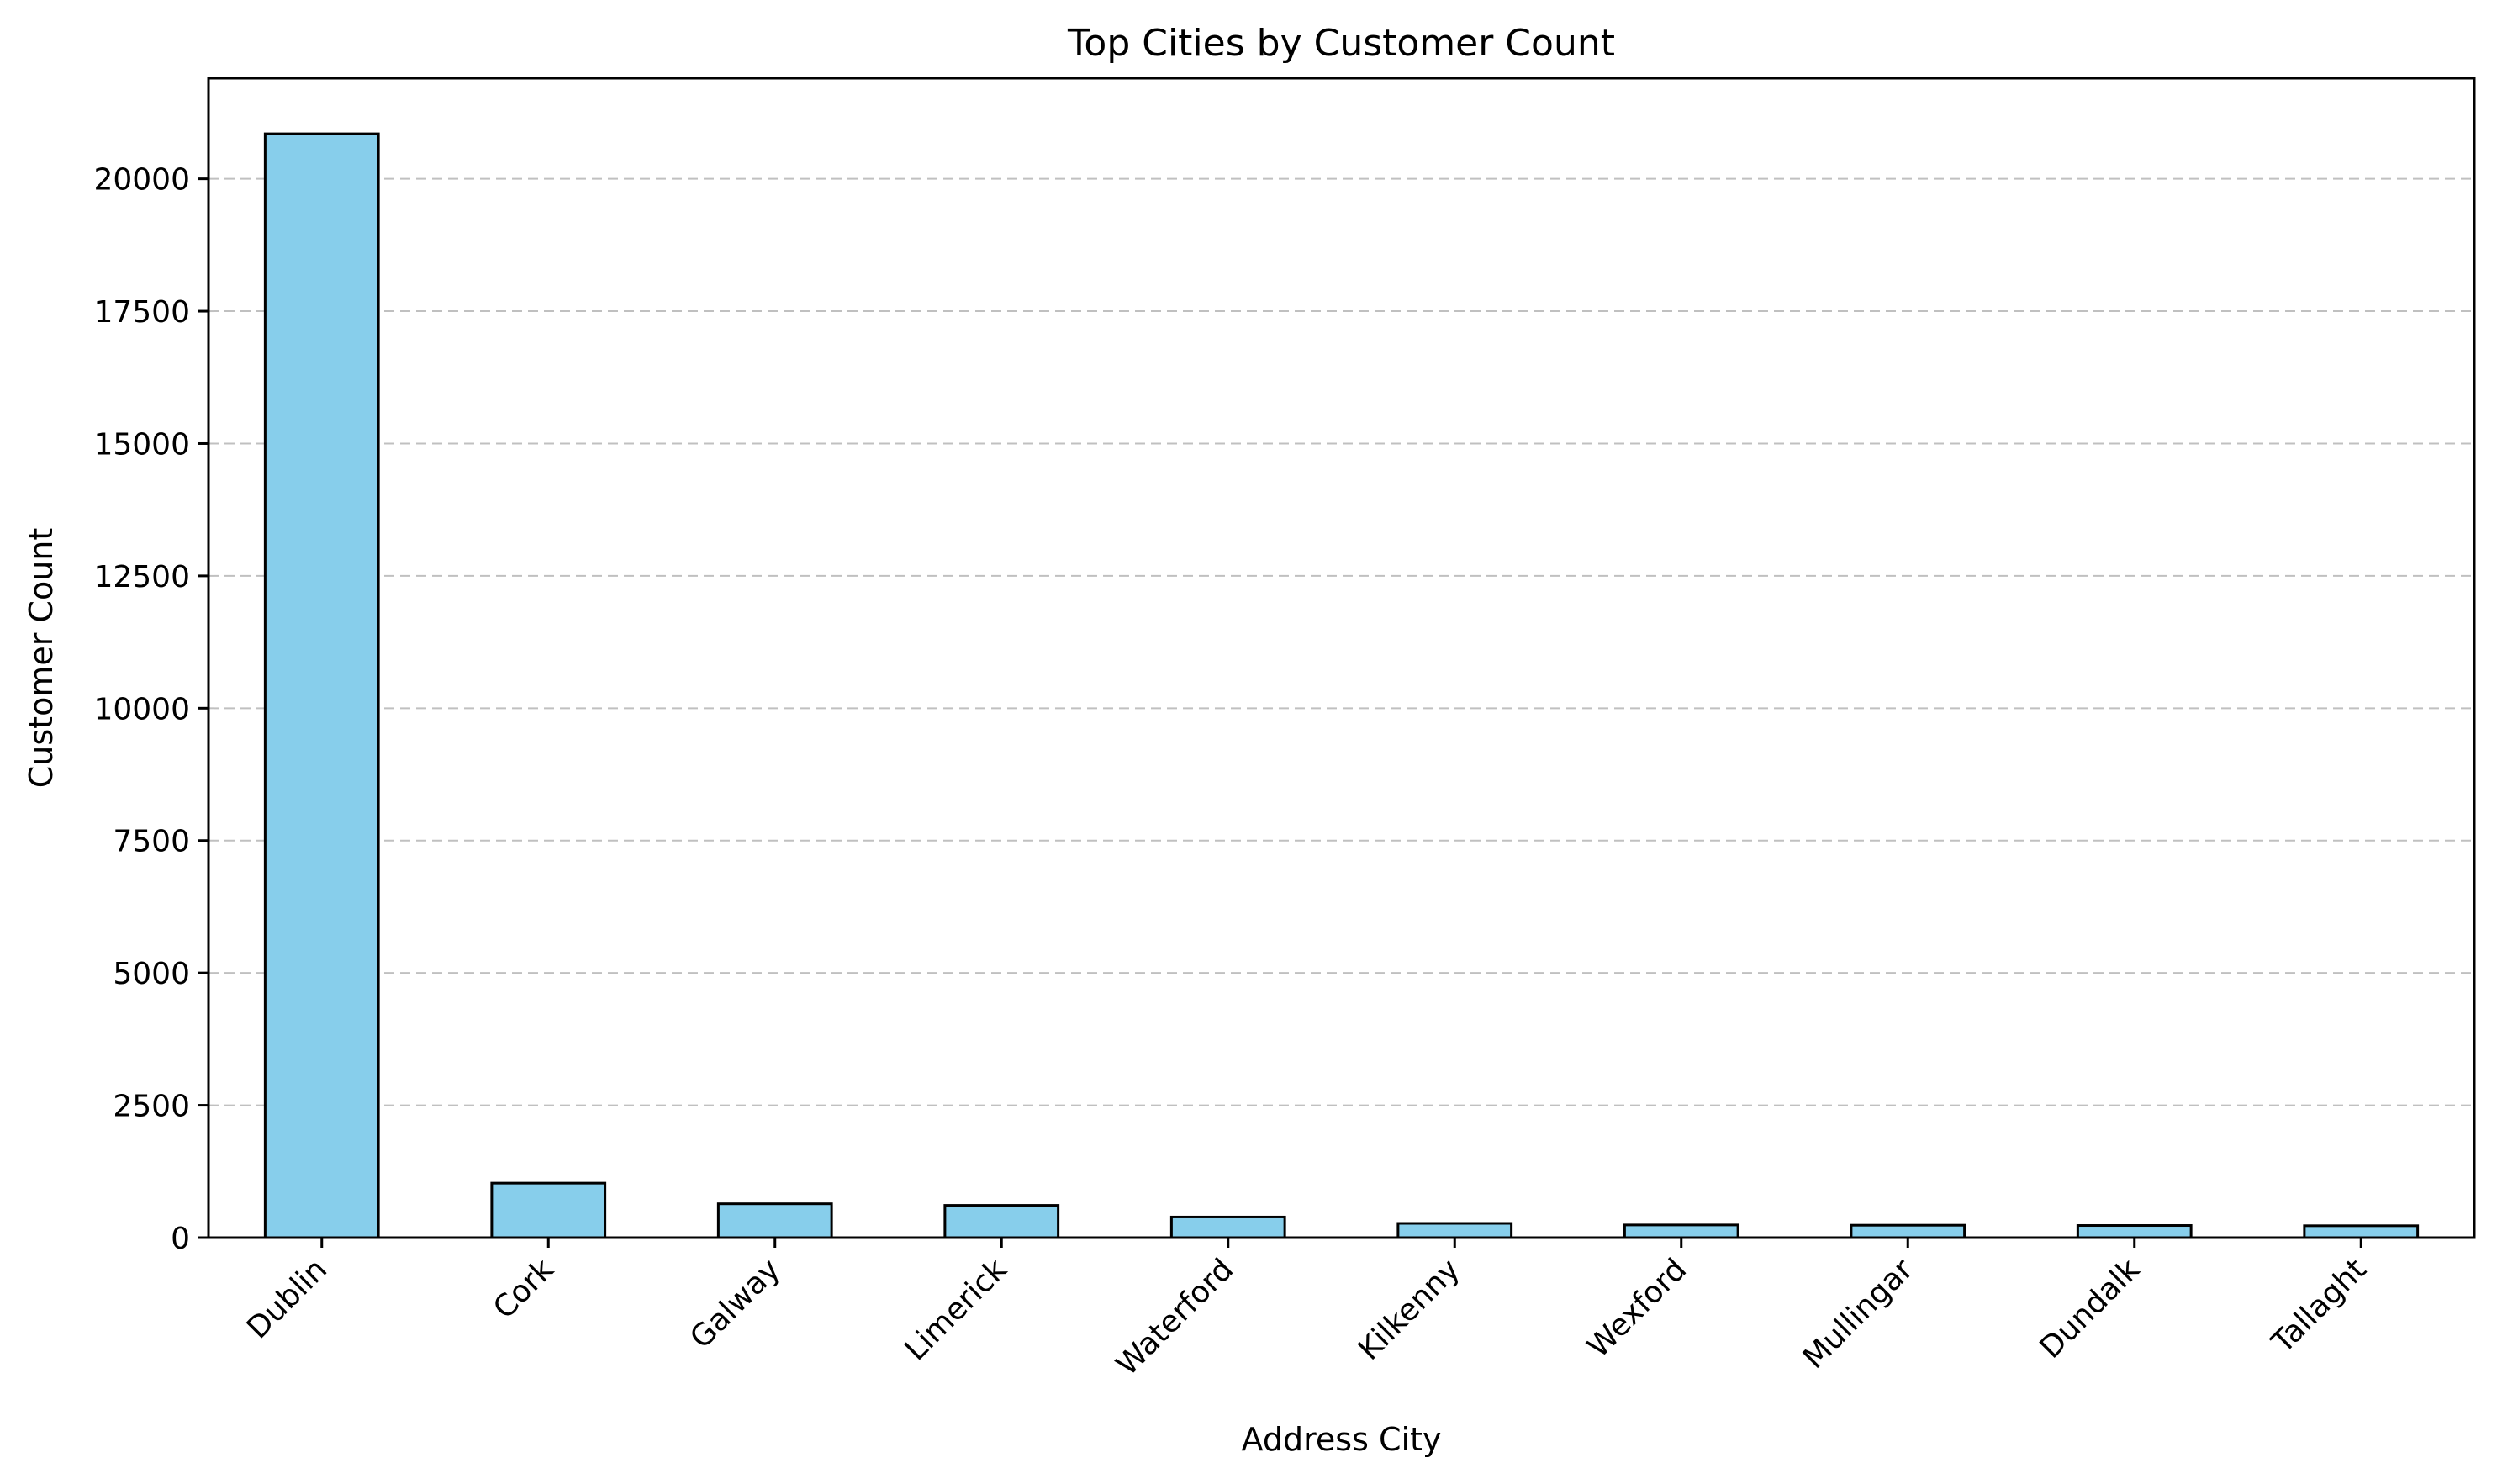 The image size is (2497, 1484). What do you see at coordinates (151, 974) in the screenshot?
I see `y-tick-label: 5000` at bounding box center [151, 974].